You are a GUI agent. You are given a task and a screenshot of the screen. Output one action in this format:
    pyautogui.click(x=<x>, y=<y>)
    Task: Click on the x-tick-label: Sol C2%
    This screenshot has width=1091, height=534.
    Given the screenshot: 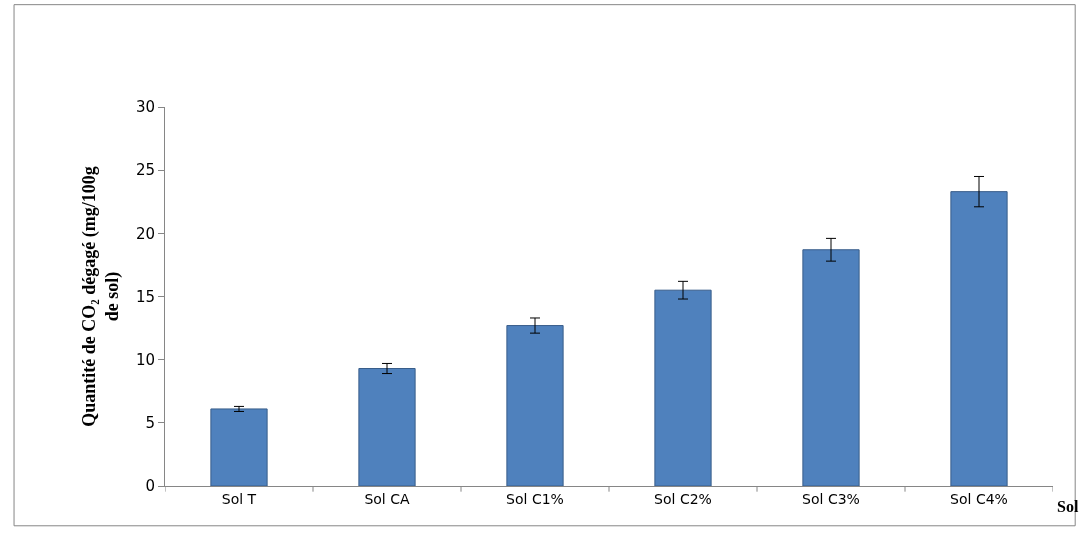 What is the action you would take?
    pyautogui.click(x=683, y=498)
    